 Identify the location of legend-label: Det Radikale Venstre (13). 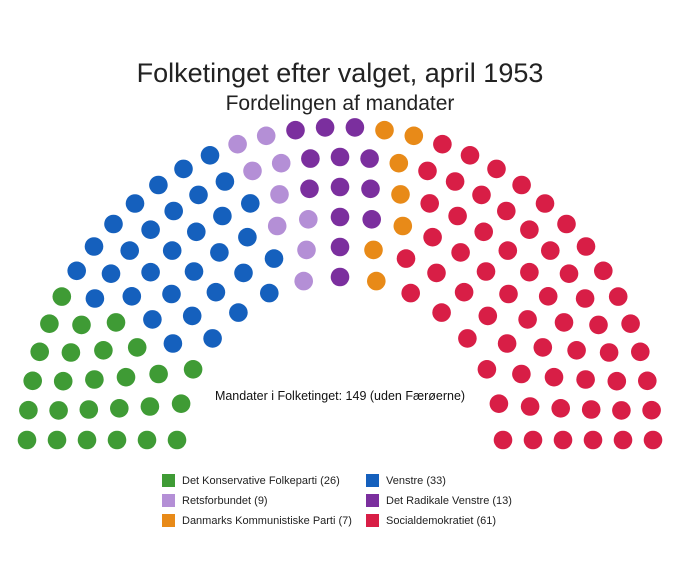
(449, 500).